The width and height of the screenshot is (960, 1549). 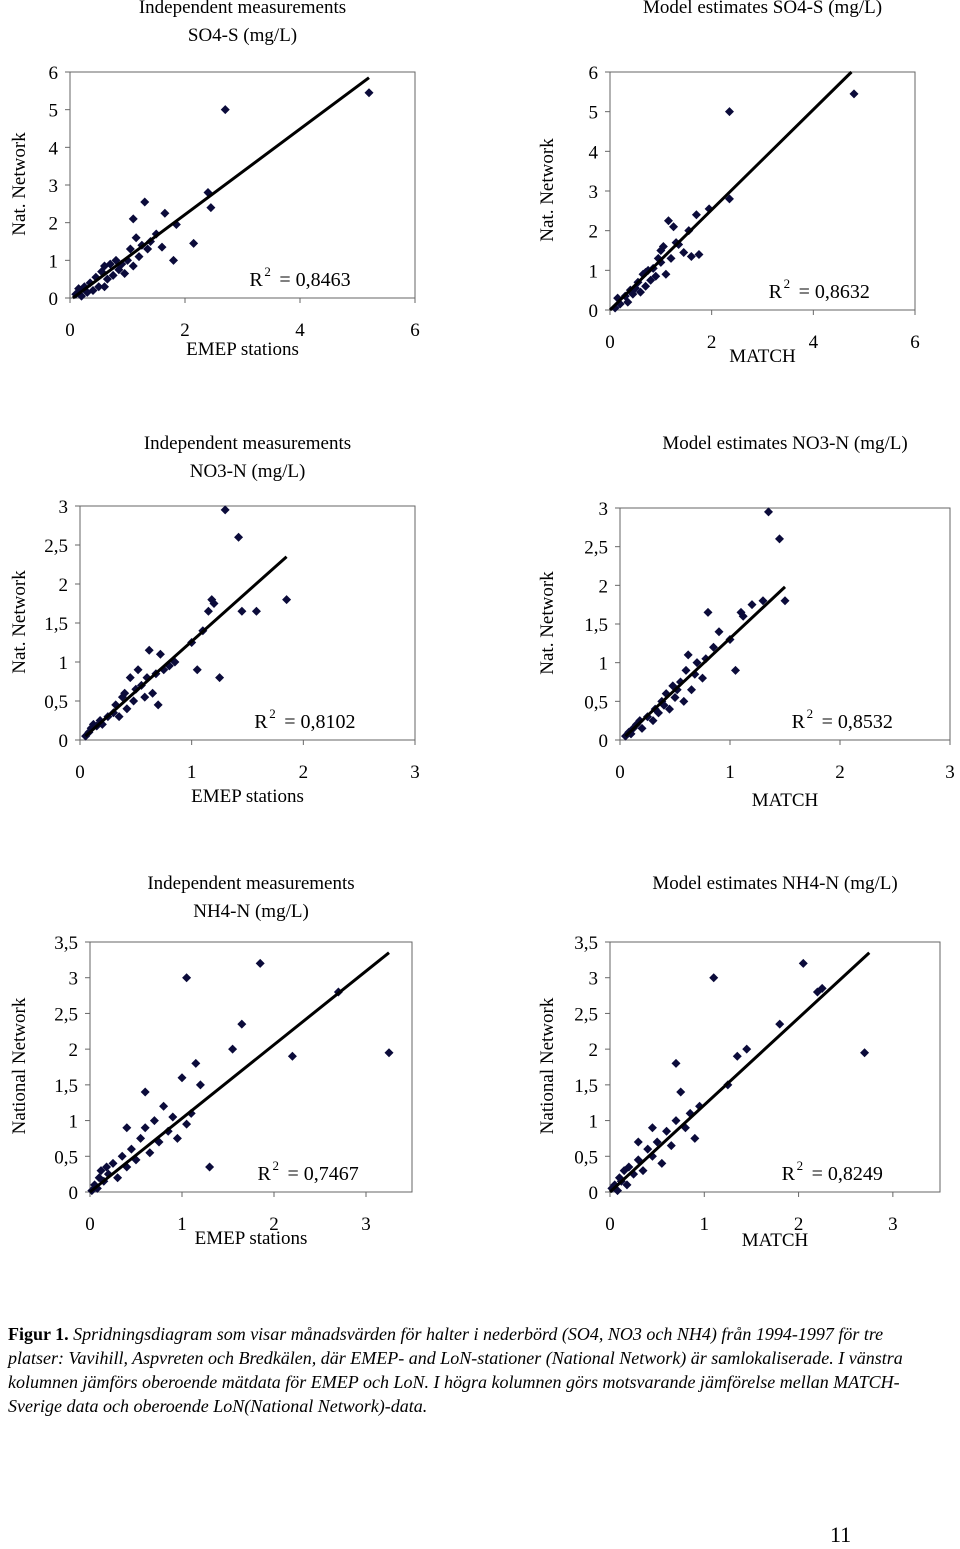 What do you see at coordinates (242, 25) in the screenshot?
I see `chart-title: Independent measurements SO4-S (mg/L)` at bounding box center [242, 25].